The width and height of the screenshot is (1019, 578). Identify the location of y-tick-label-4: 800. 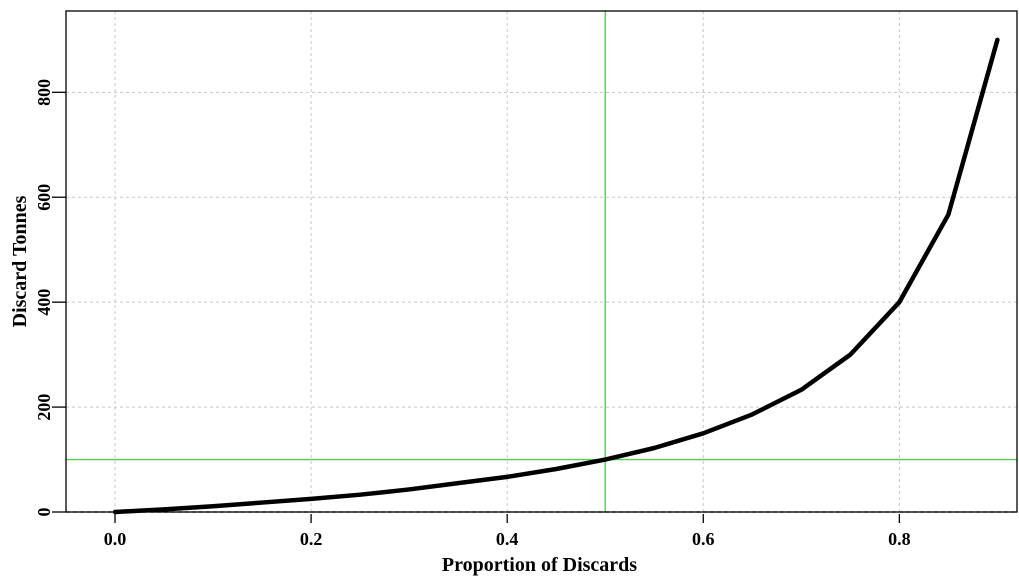
(44, 92).